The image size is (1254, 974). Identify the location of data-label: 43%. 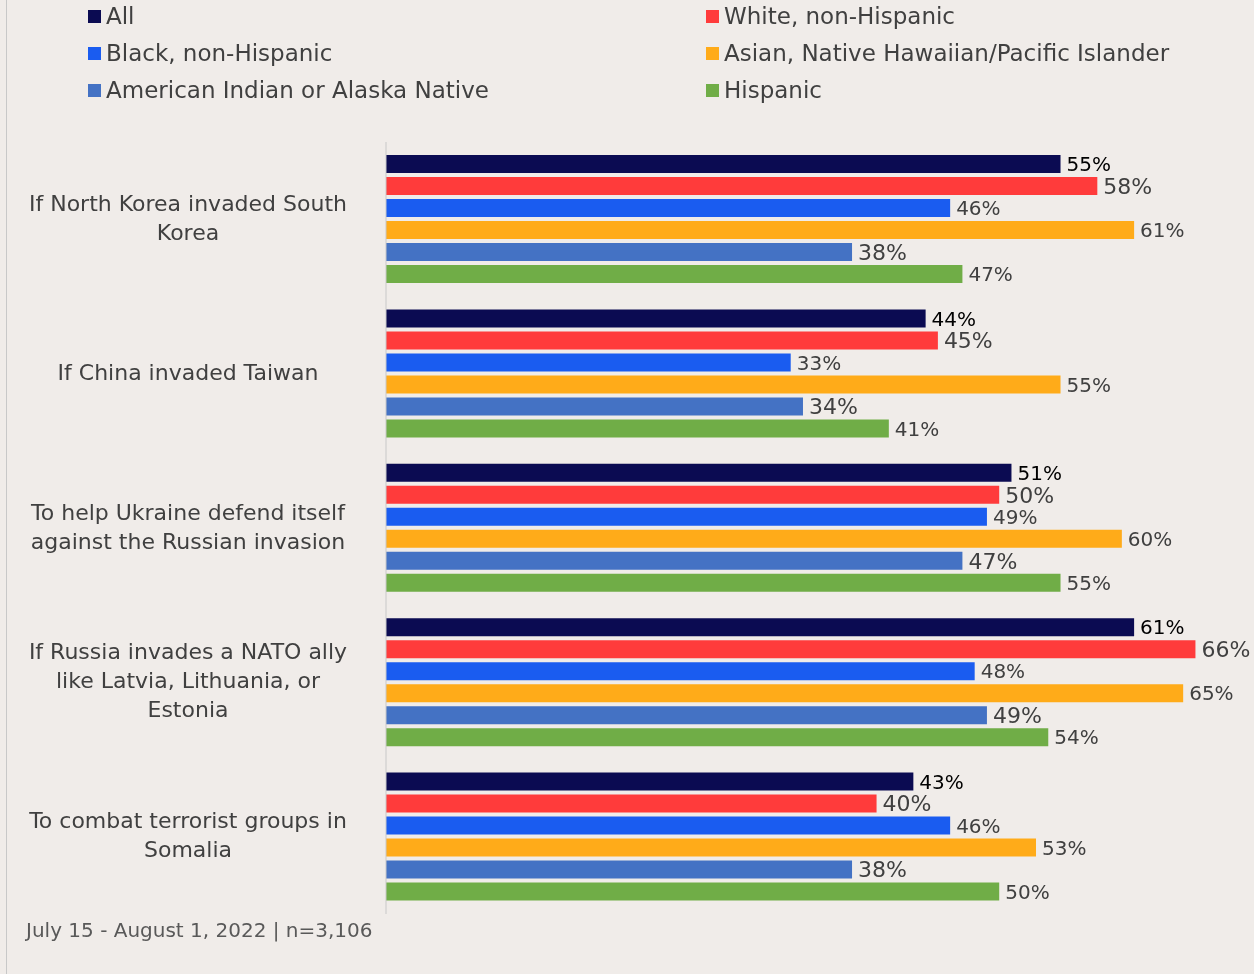
(941, 781).